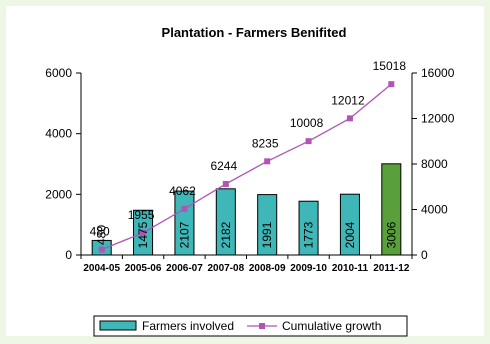 Image resolution: width=490 pixels, height=344 pixels. I want to click on line-value-label: 8235, so click(265, 143).